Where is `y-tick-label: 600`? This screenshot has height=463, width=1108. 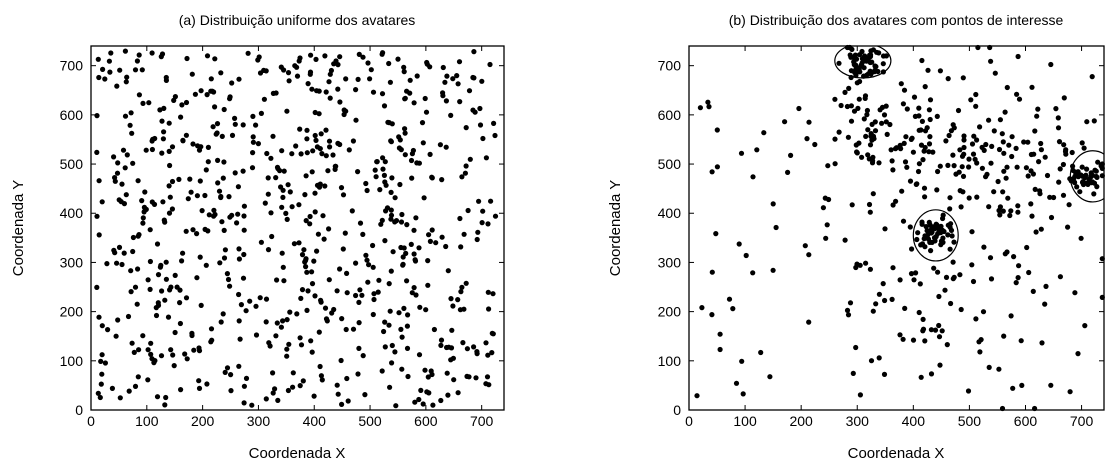 y-tick-label: 600 is located at coordinates (72, 115).